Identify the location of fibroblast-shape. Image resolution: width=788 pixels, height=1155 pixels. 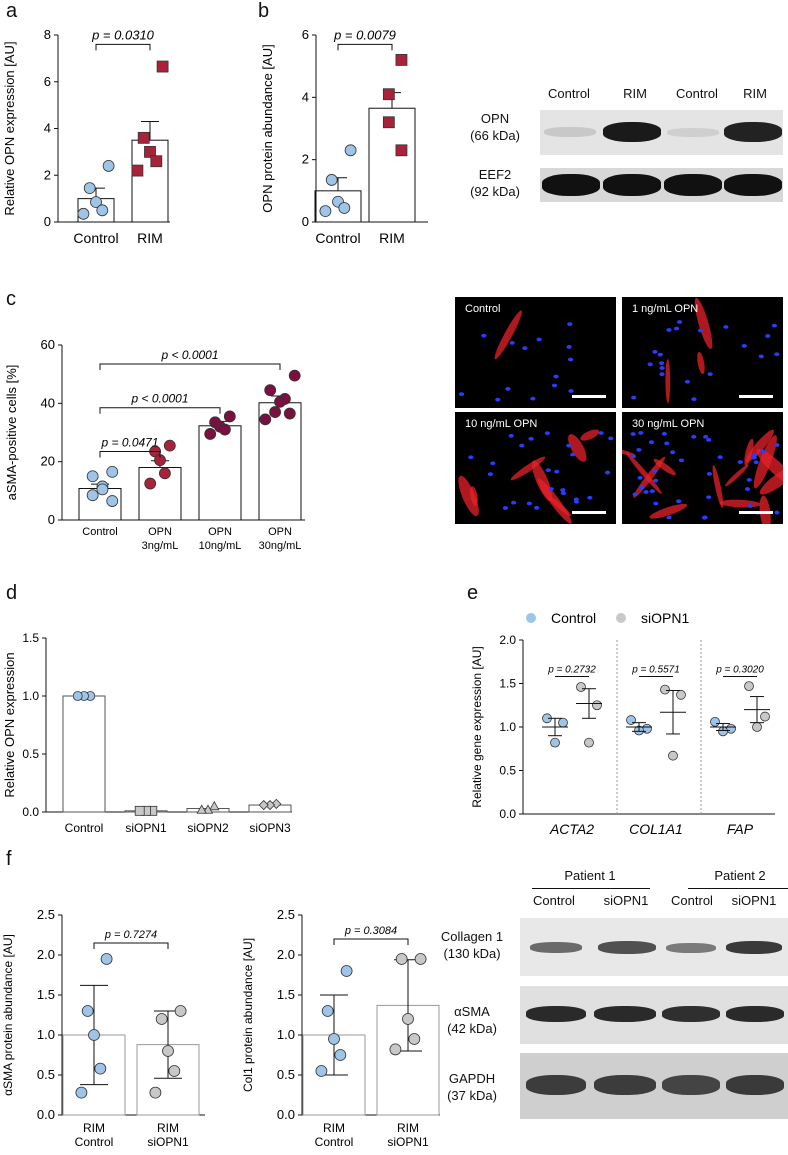
(718, 486).